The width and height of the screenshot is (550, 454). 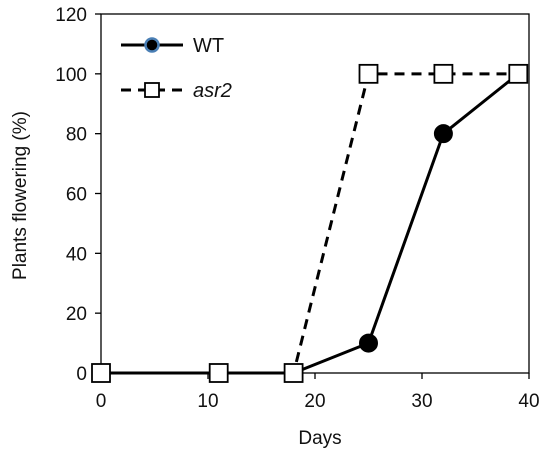 What do you see at coordinates (421, 401) in the screenshot?
I see `x-tick-label: 30` at bounding box center [421, 401].